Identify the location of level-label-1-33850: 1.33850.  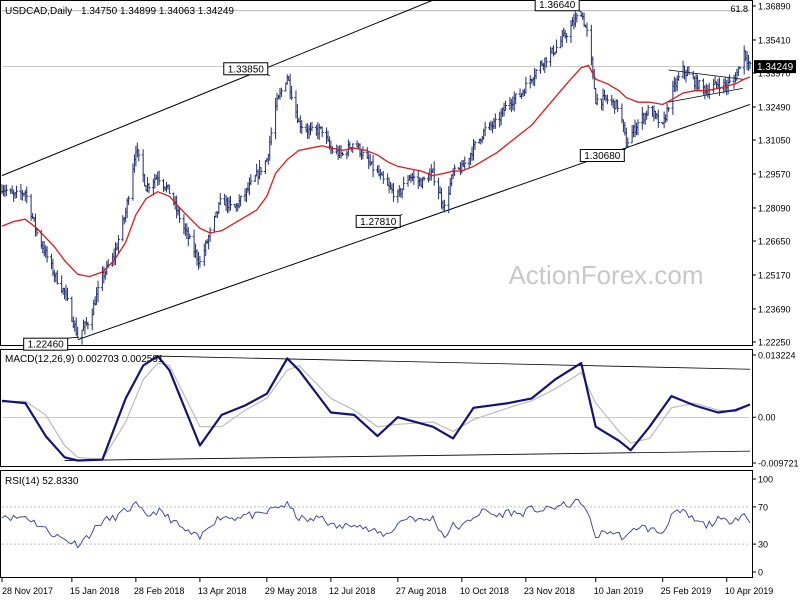
(246, 69).